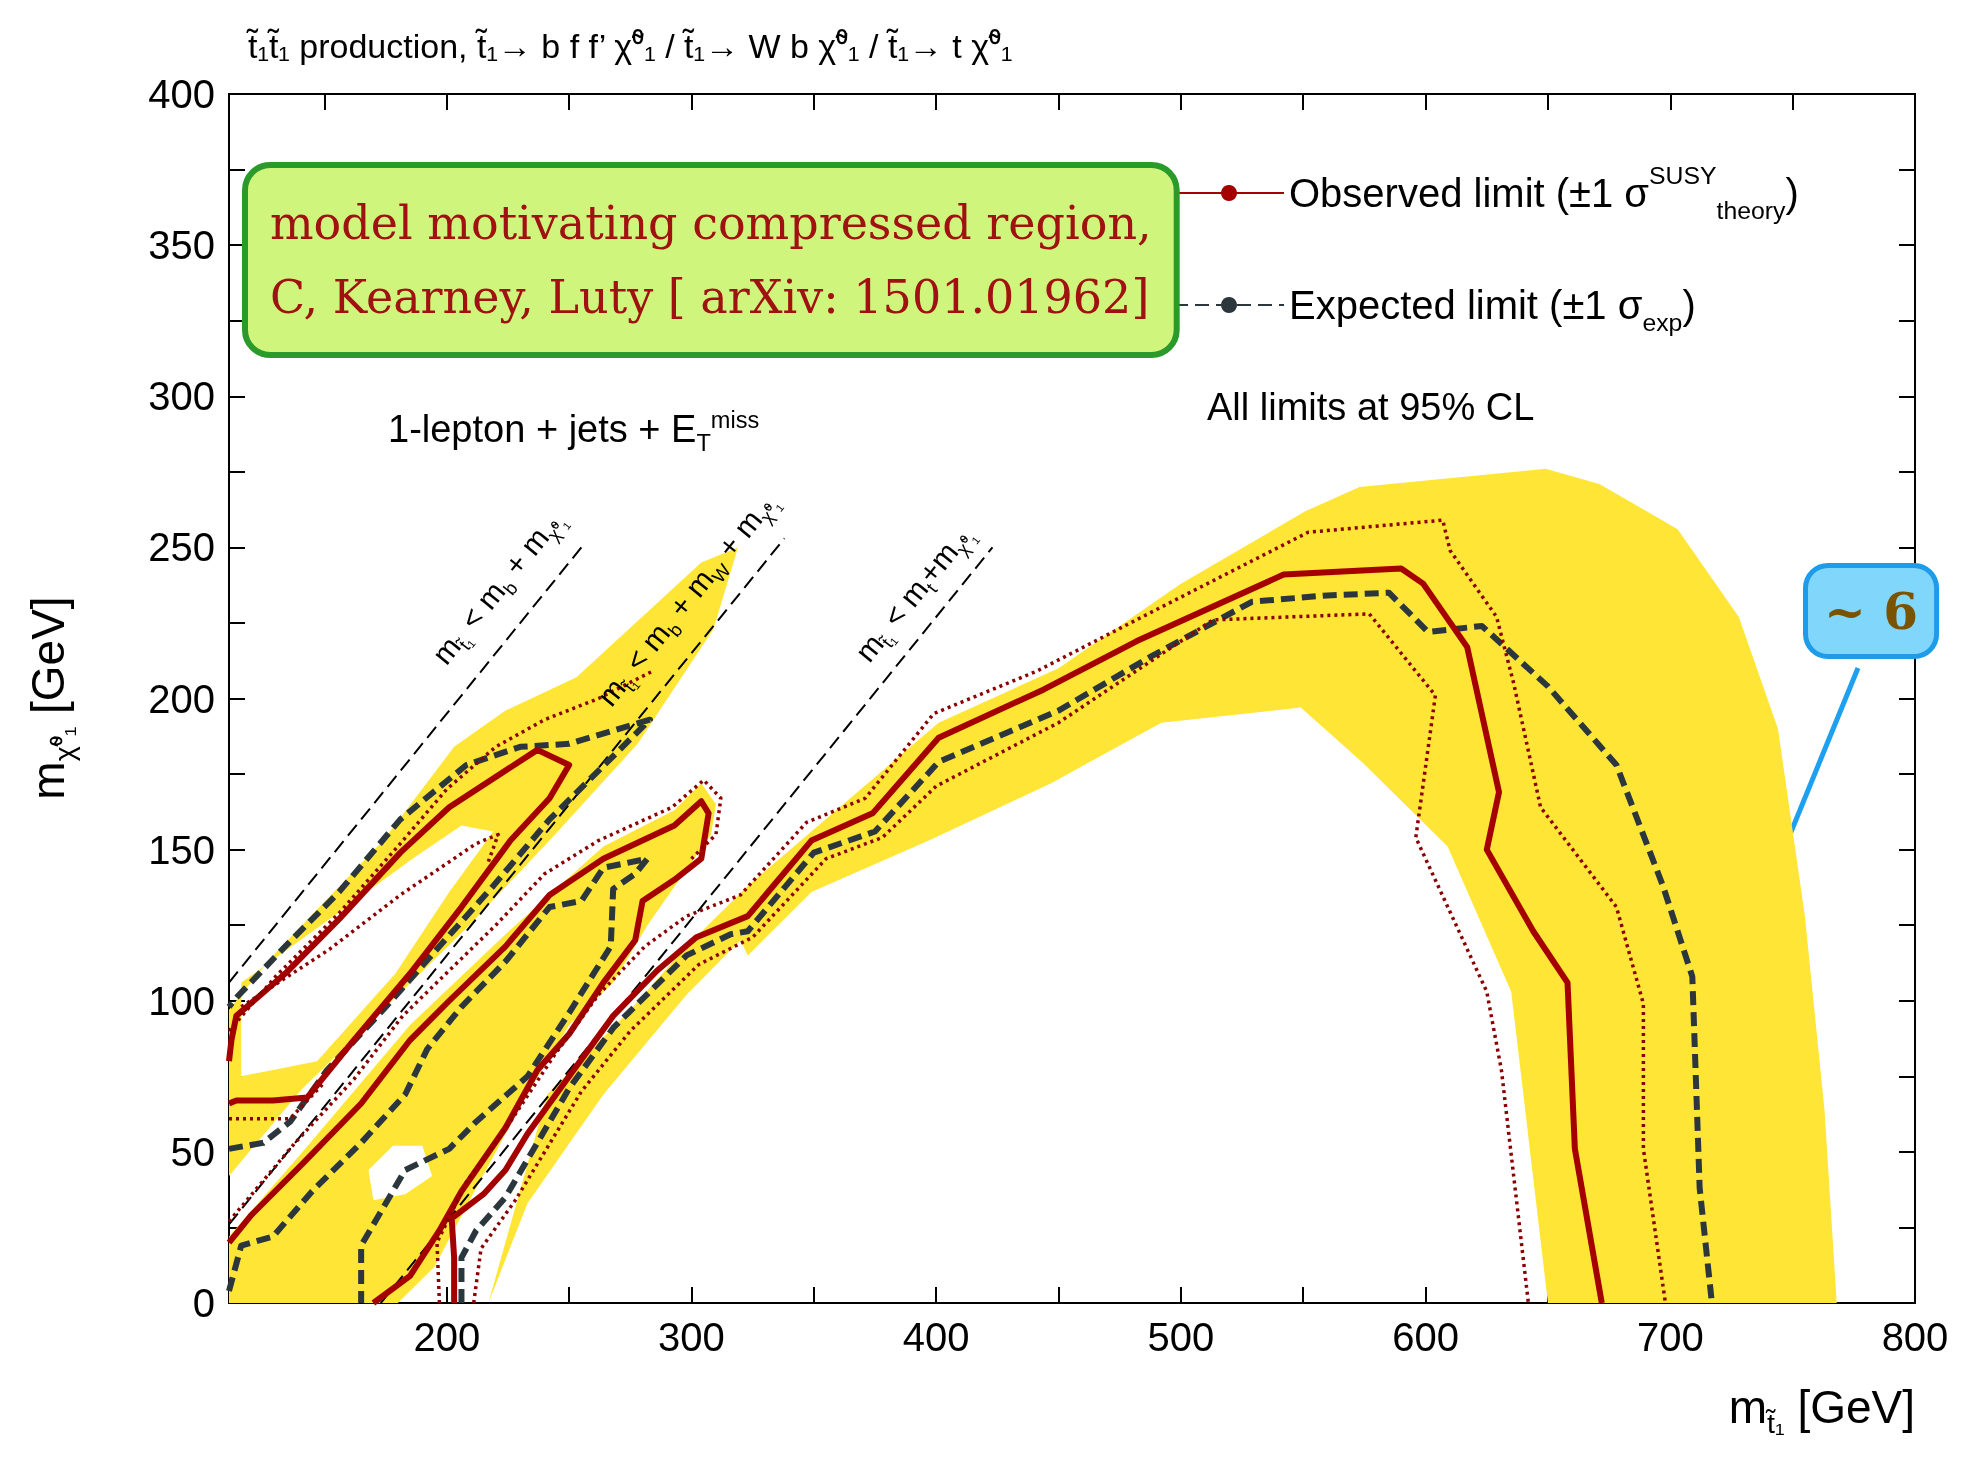 This screenshot has width=1965, height=1465. I want to click on y-tick-label: 200, so click(181, 698).